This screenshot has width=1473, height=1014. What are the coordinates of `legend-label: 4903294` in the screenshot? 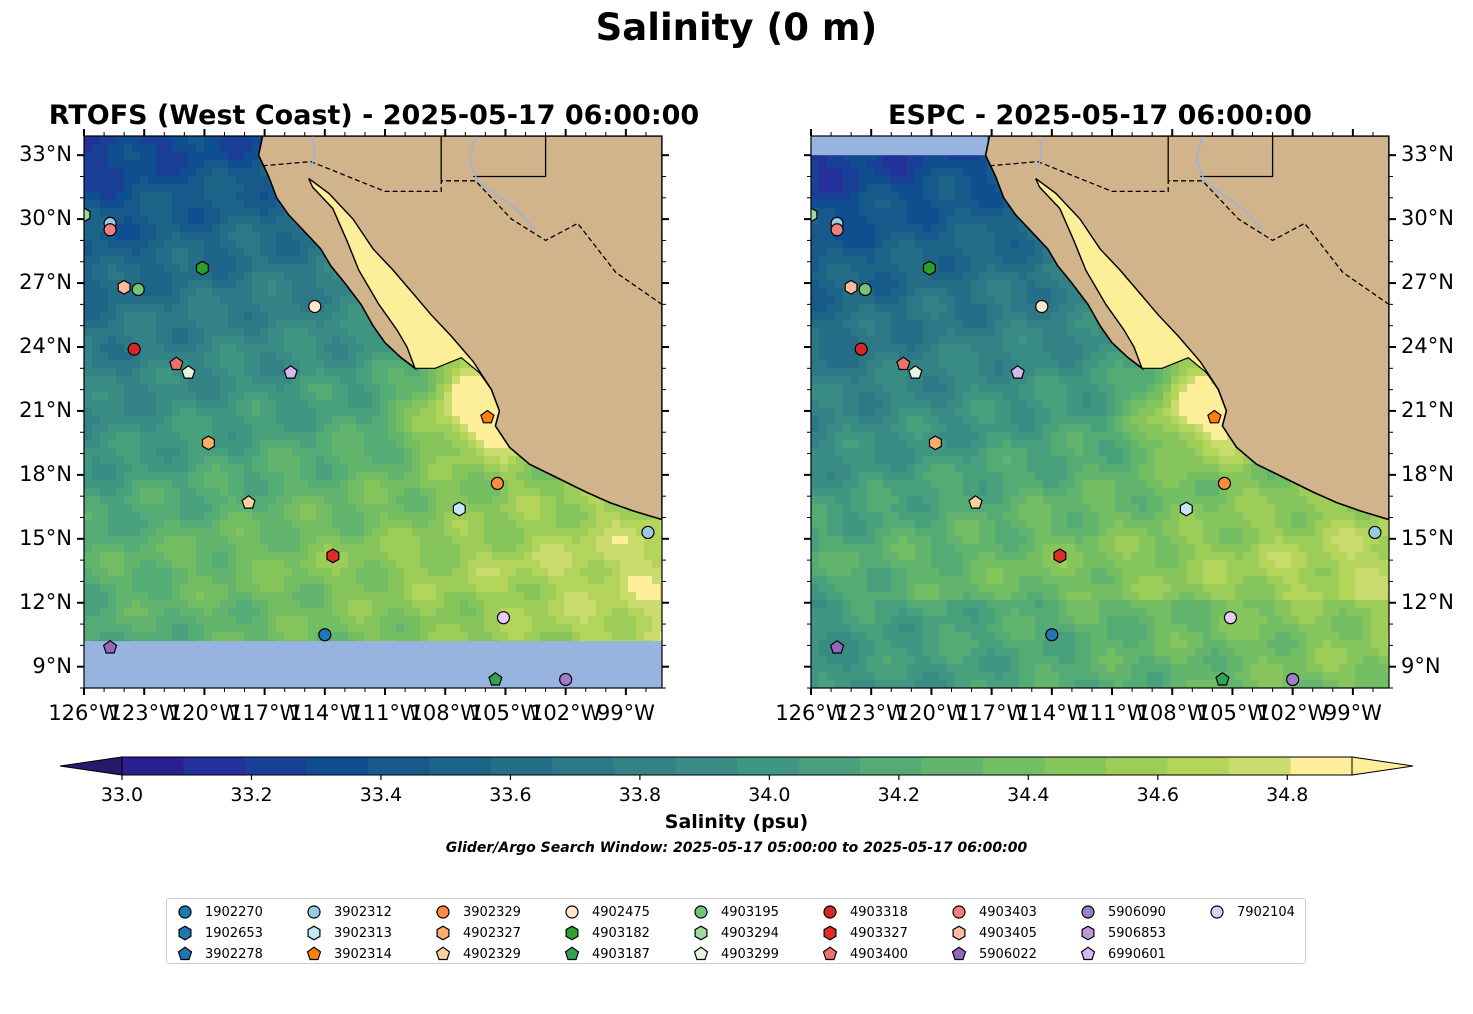 It's located at (750, 933).